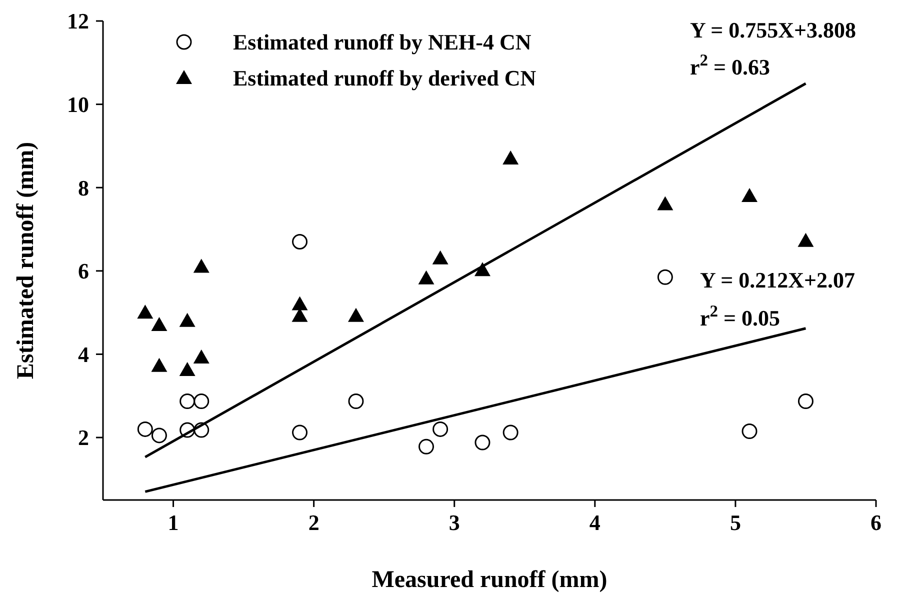  What do you see at coordinates (314, 522) in the screenshot?
I see `x-tick-label: 2` at bounding box center [314, 522].